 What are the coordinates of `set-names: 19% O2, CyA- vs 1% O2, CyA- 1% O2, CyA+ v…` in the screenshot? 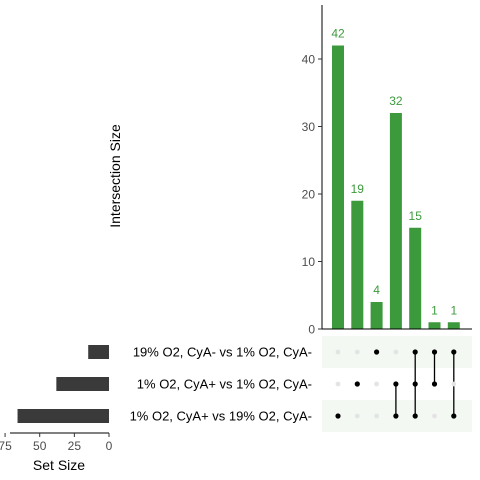 It's located at (221, 384).